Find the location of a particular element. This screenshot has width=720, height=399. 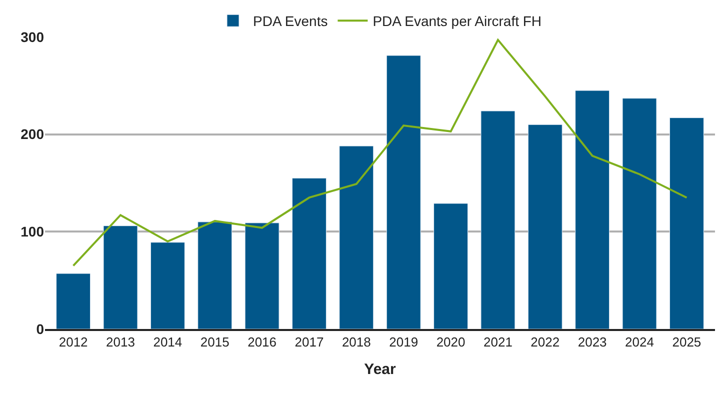

x-tick-label: 2022 is located at coordinates (545, 342).